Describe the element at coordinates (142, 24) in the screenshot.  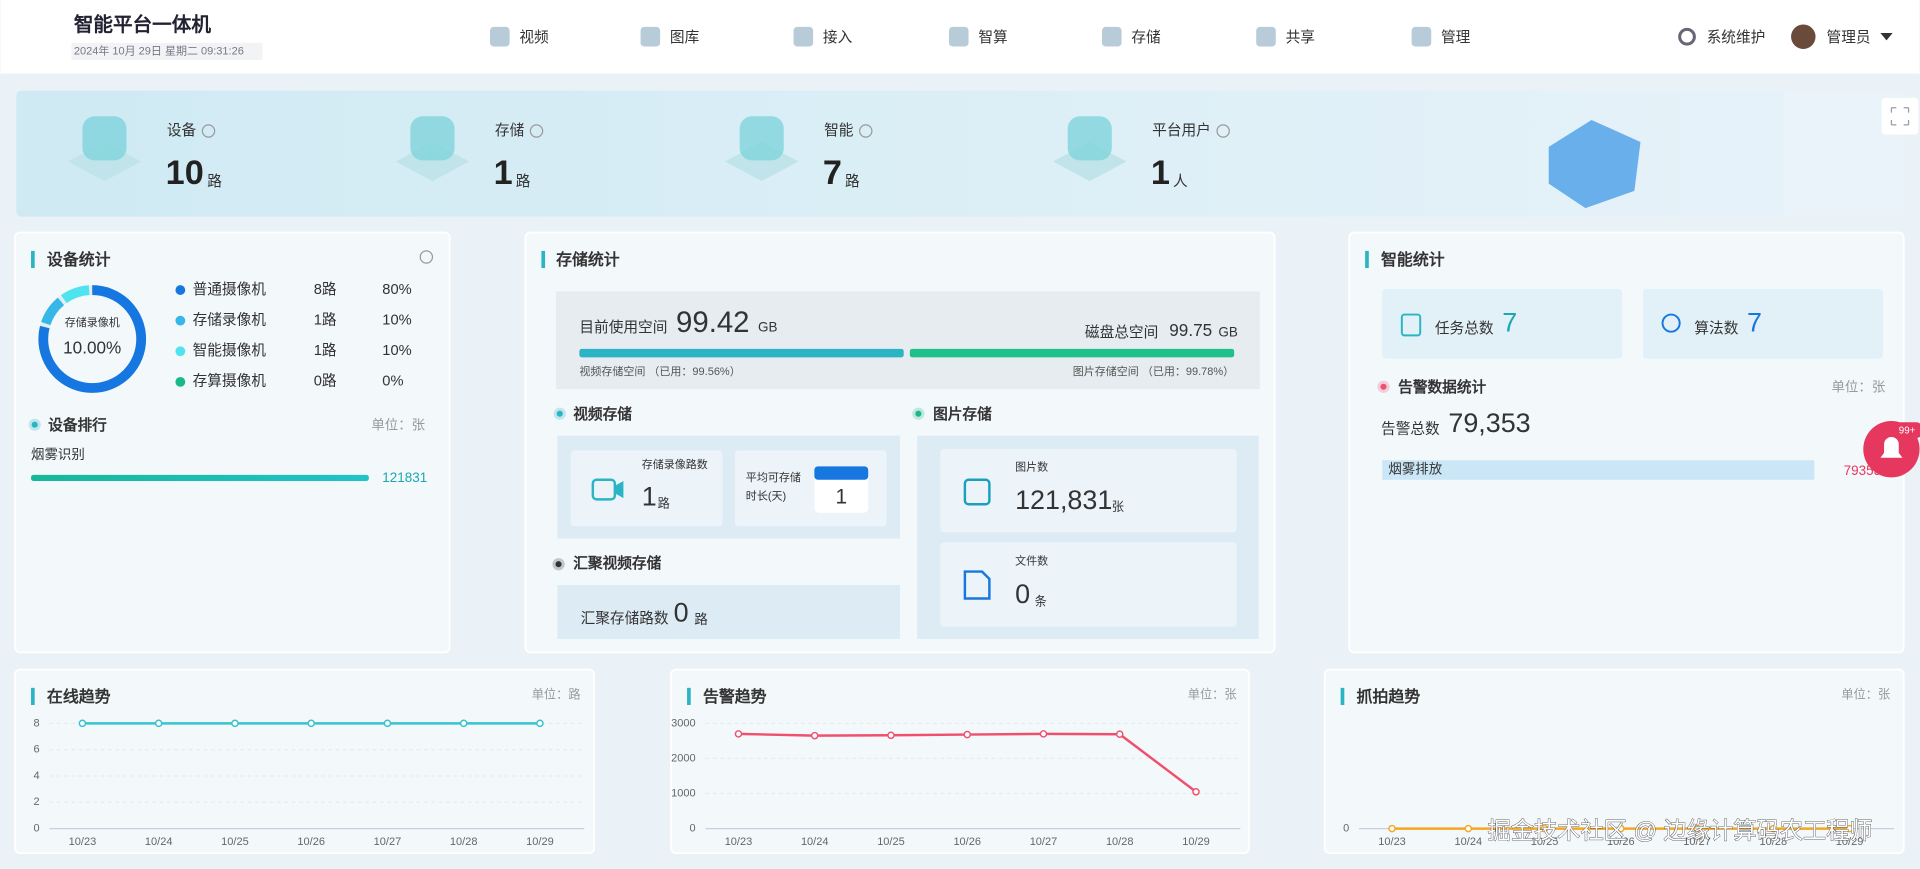
I see `app-title: 智能平台一体机` at that location.